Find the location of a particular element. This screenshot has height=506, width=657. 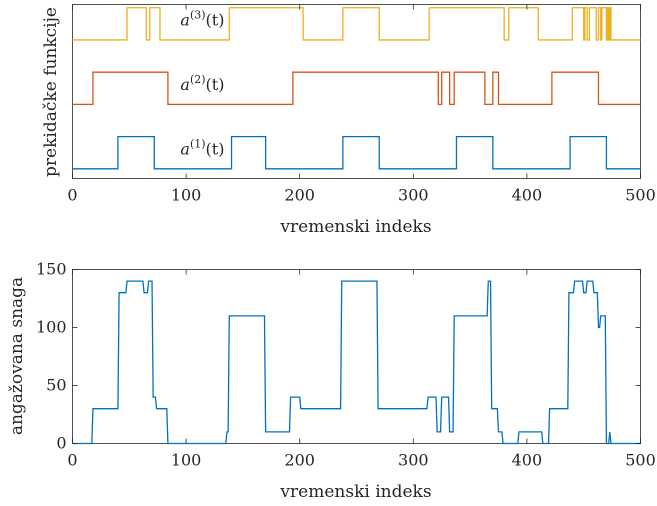

bottom-x-tick-label: 0 is located at coordinates (72, 460).